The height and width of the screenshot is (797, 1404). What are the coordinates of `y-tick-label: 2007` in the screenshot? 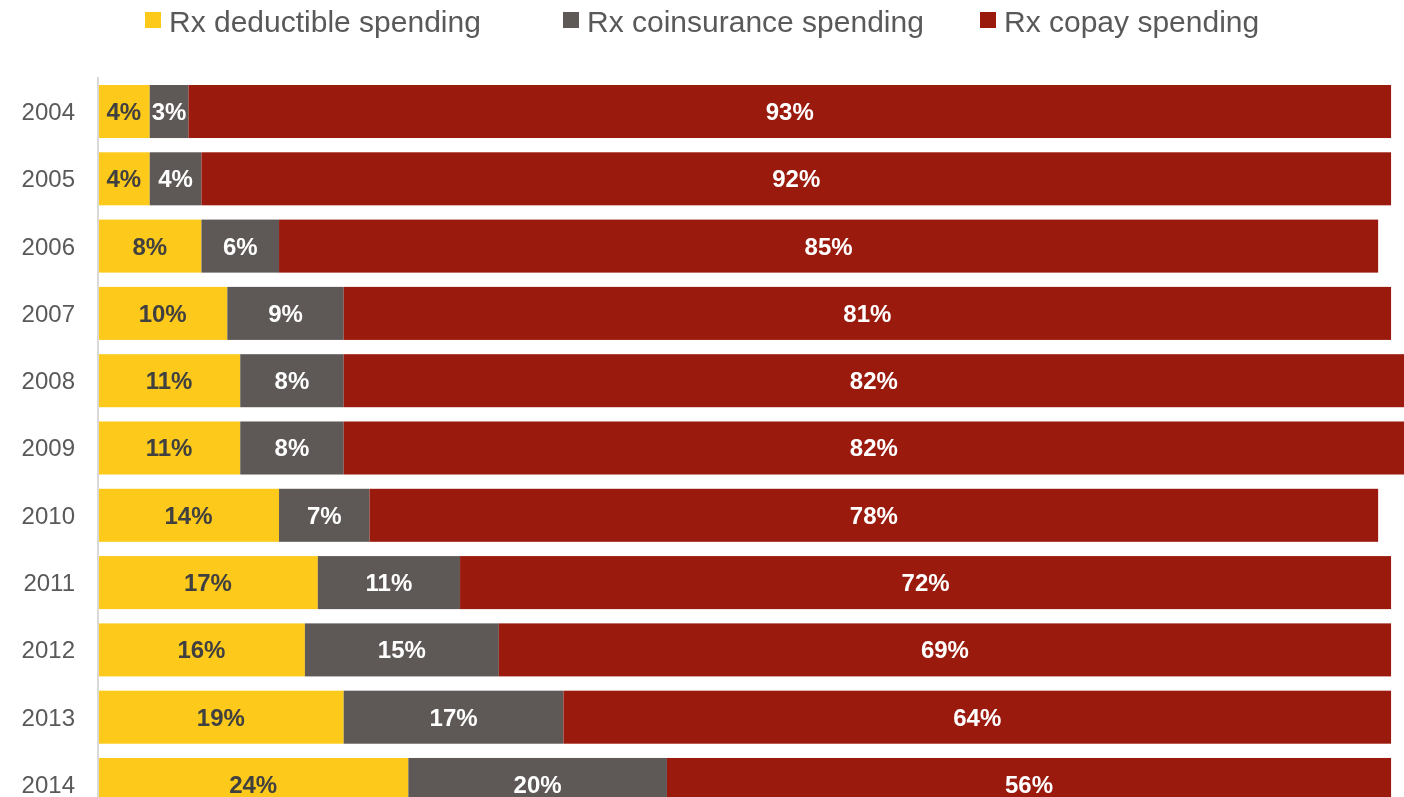 It's located at (48, 313).